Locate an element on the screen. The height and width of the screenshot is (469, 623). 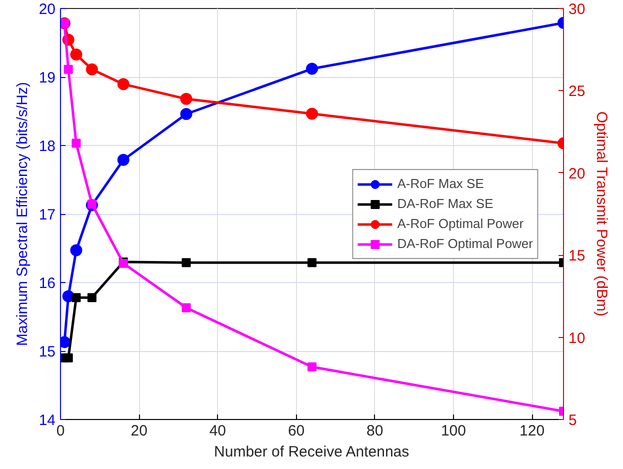
y-tick-label: 20 is located at coordinates (47, 9).